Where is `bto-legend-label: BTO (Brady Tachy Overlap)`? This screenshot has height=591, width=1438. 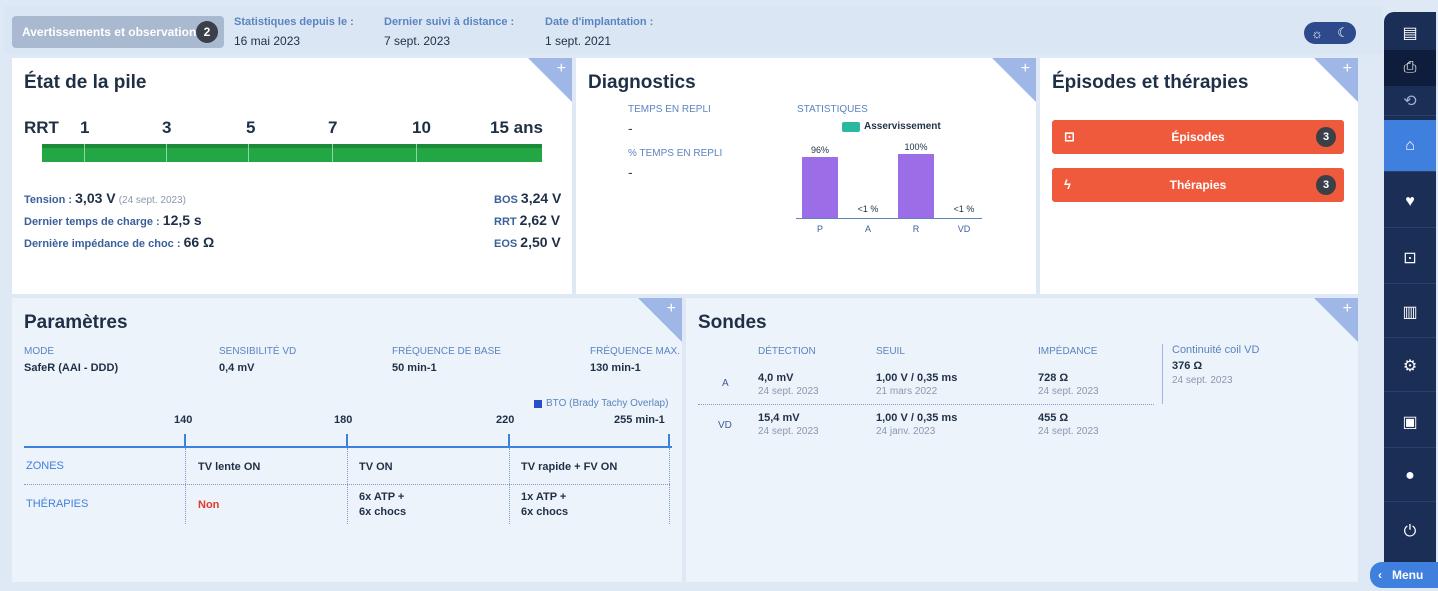 bto-legend-label: BTO (Brady Tachy Overlap) is located at coordinates (607, 403).